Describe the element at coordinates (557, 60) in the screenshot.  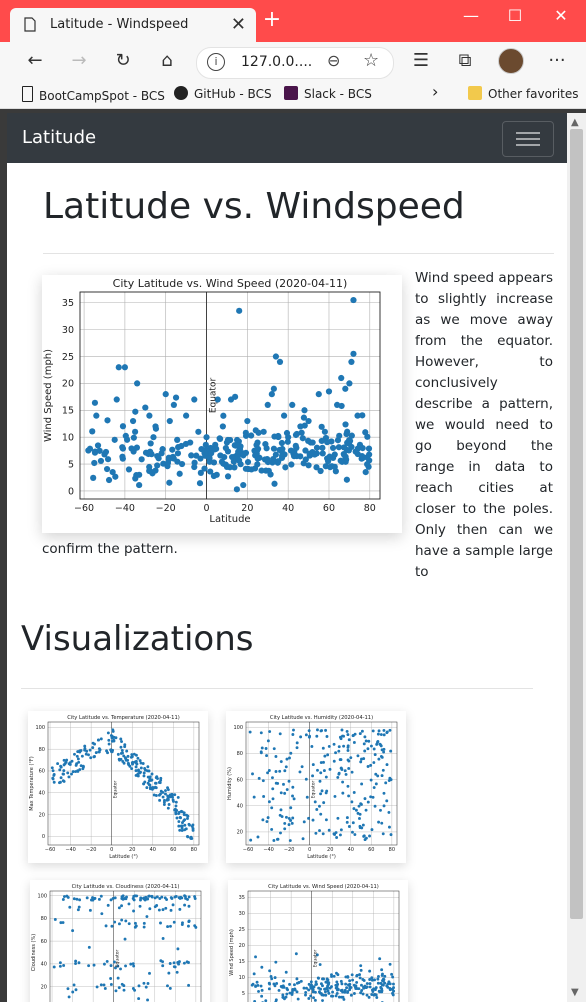
I see `menu-icon: ···` at that location.